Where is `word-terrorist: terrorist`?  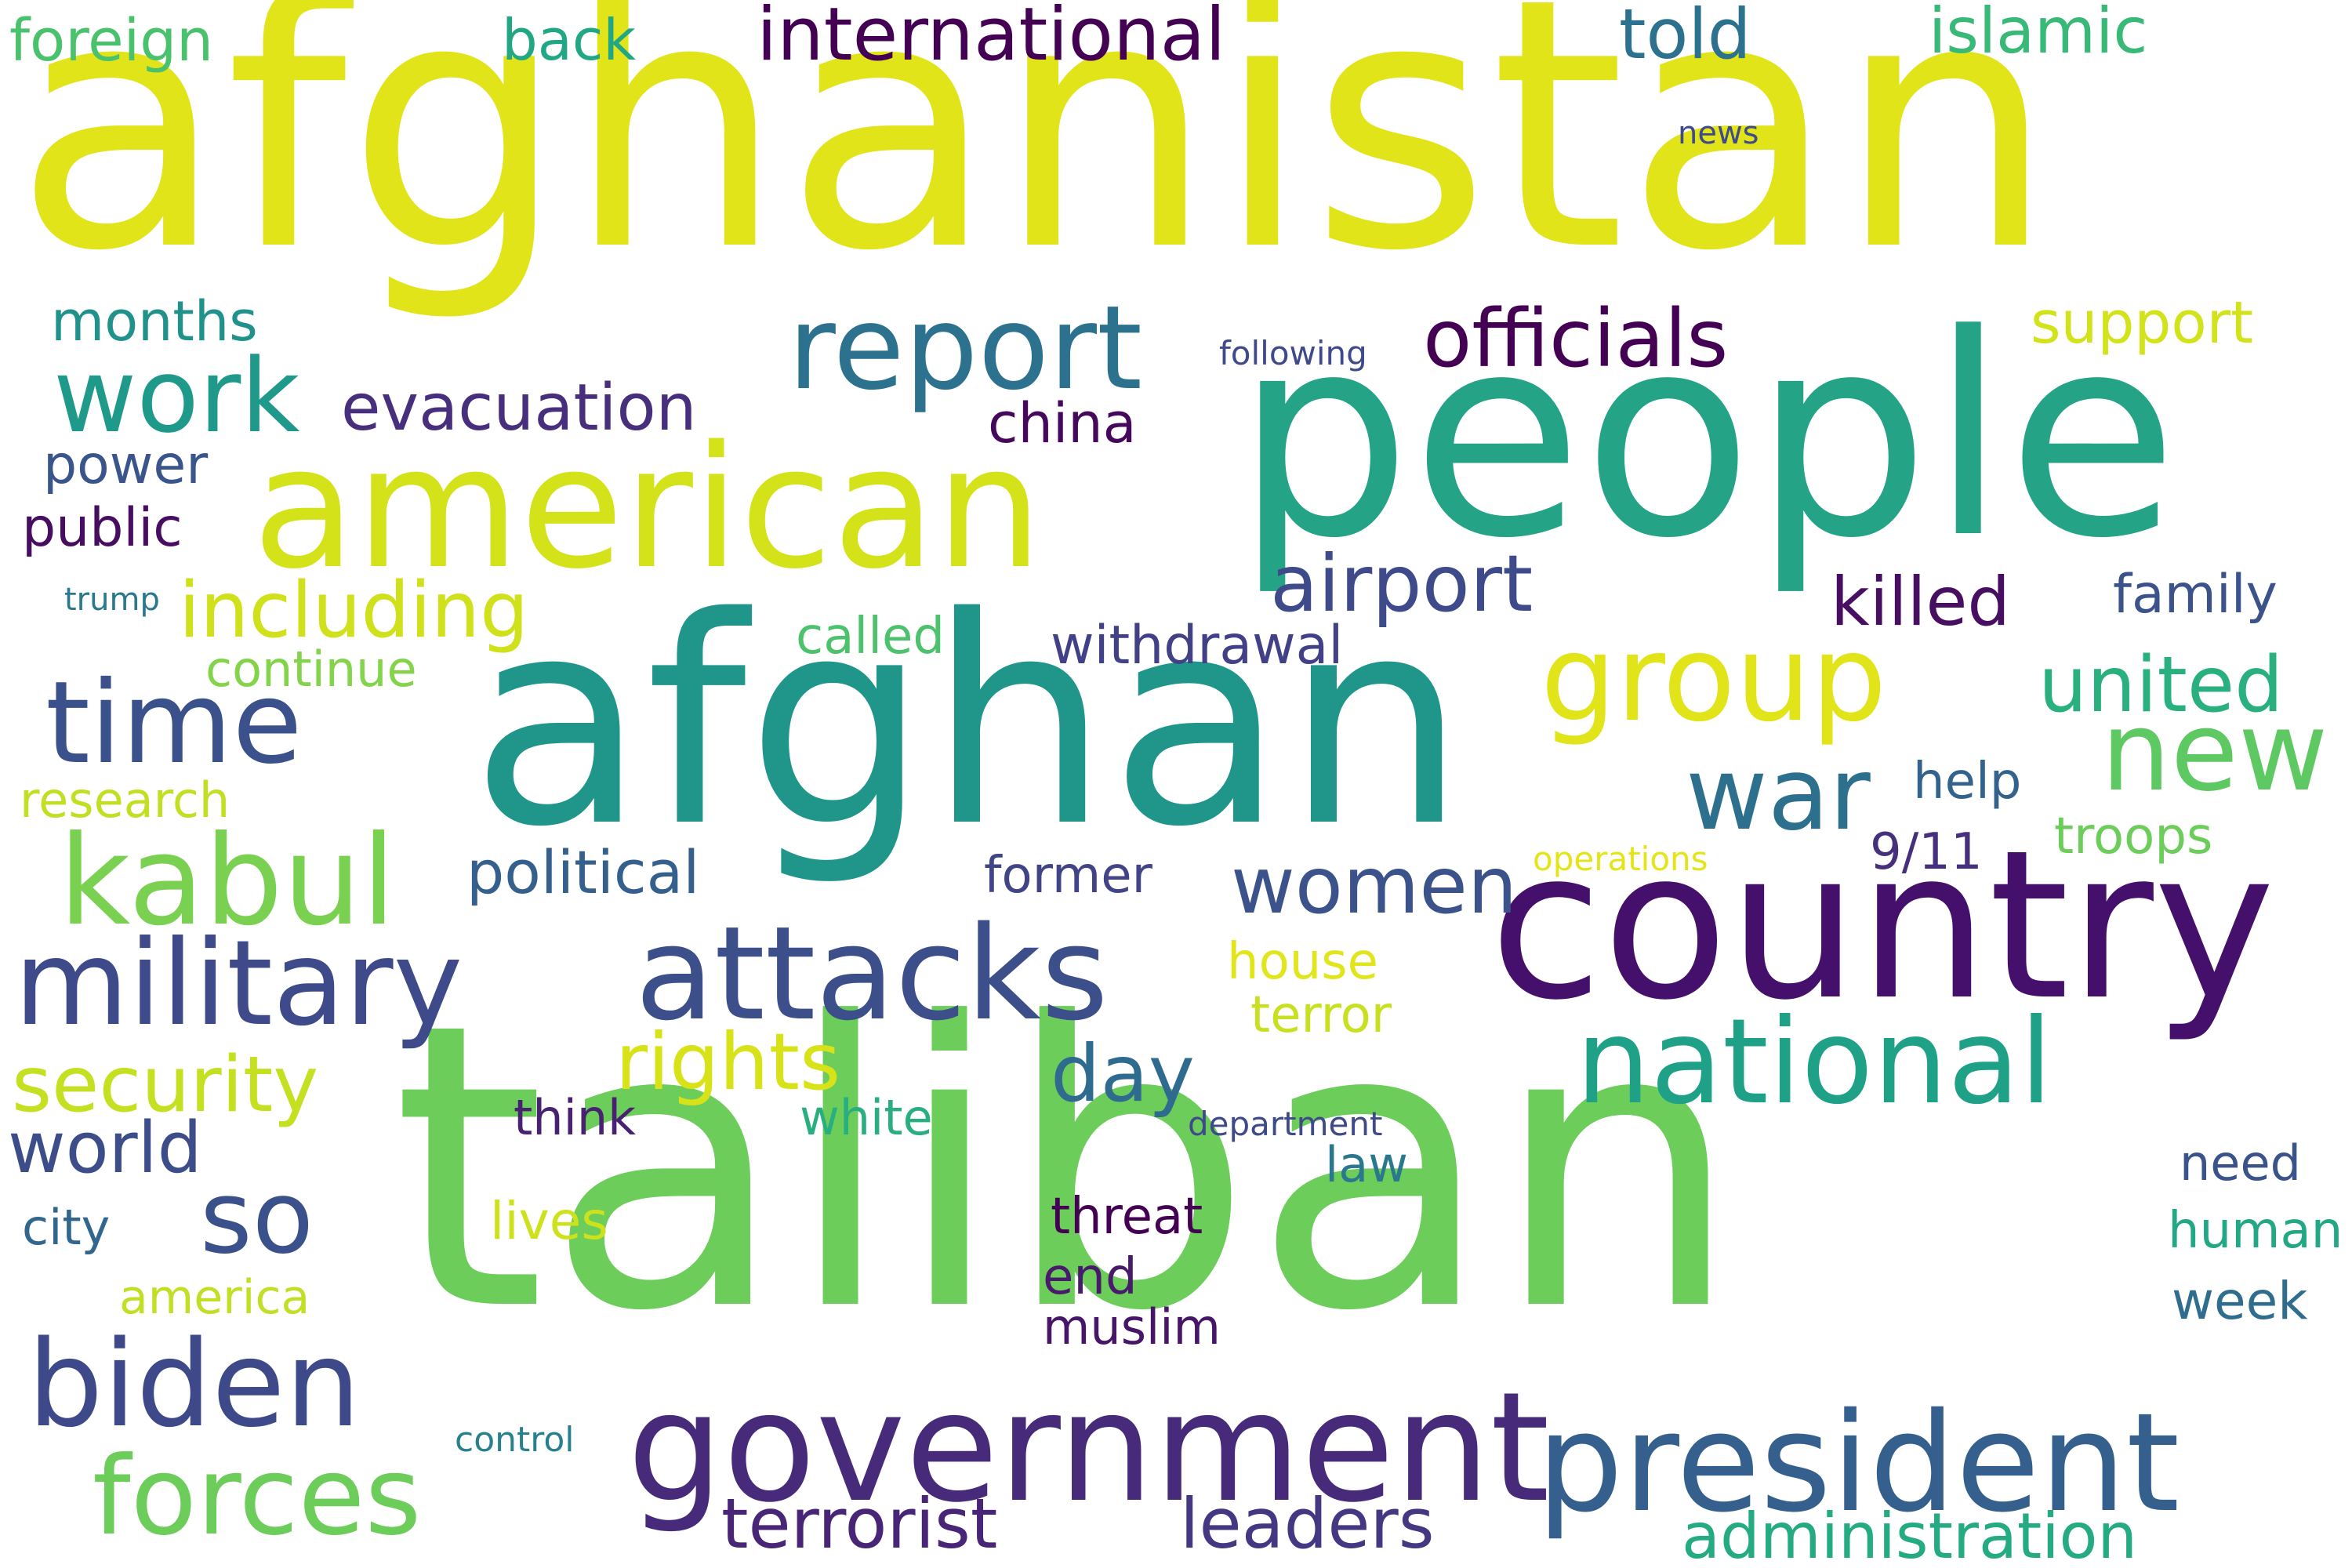
word-terrorist: terrorist is located at coordinates (859, 1523).